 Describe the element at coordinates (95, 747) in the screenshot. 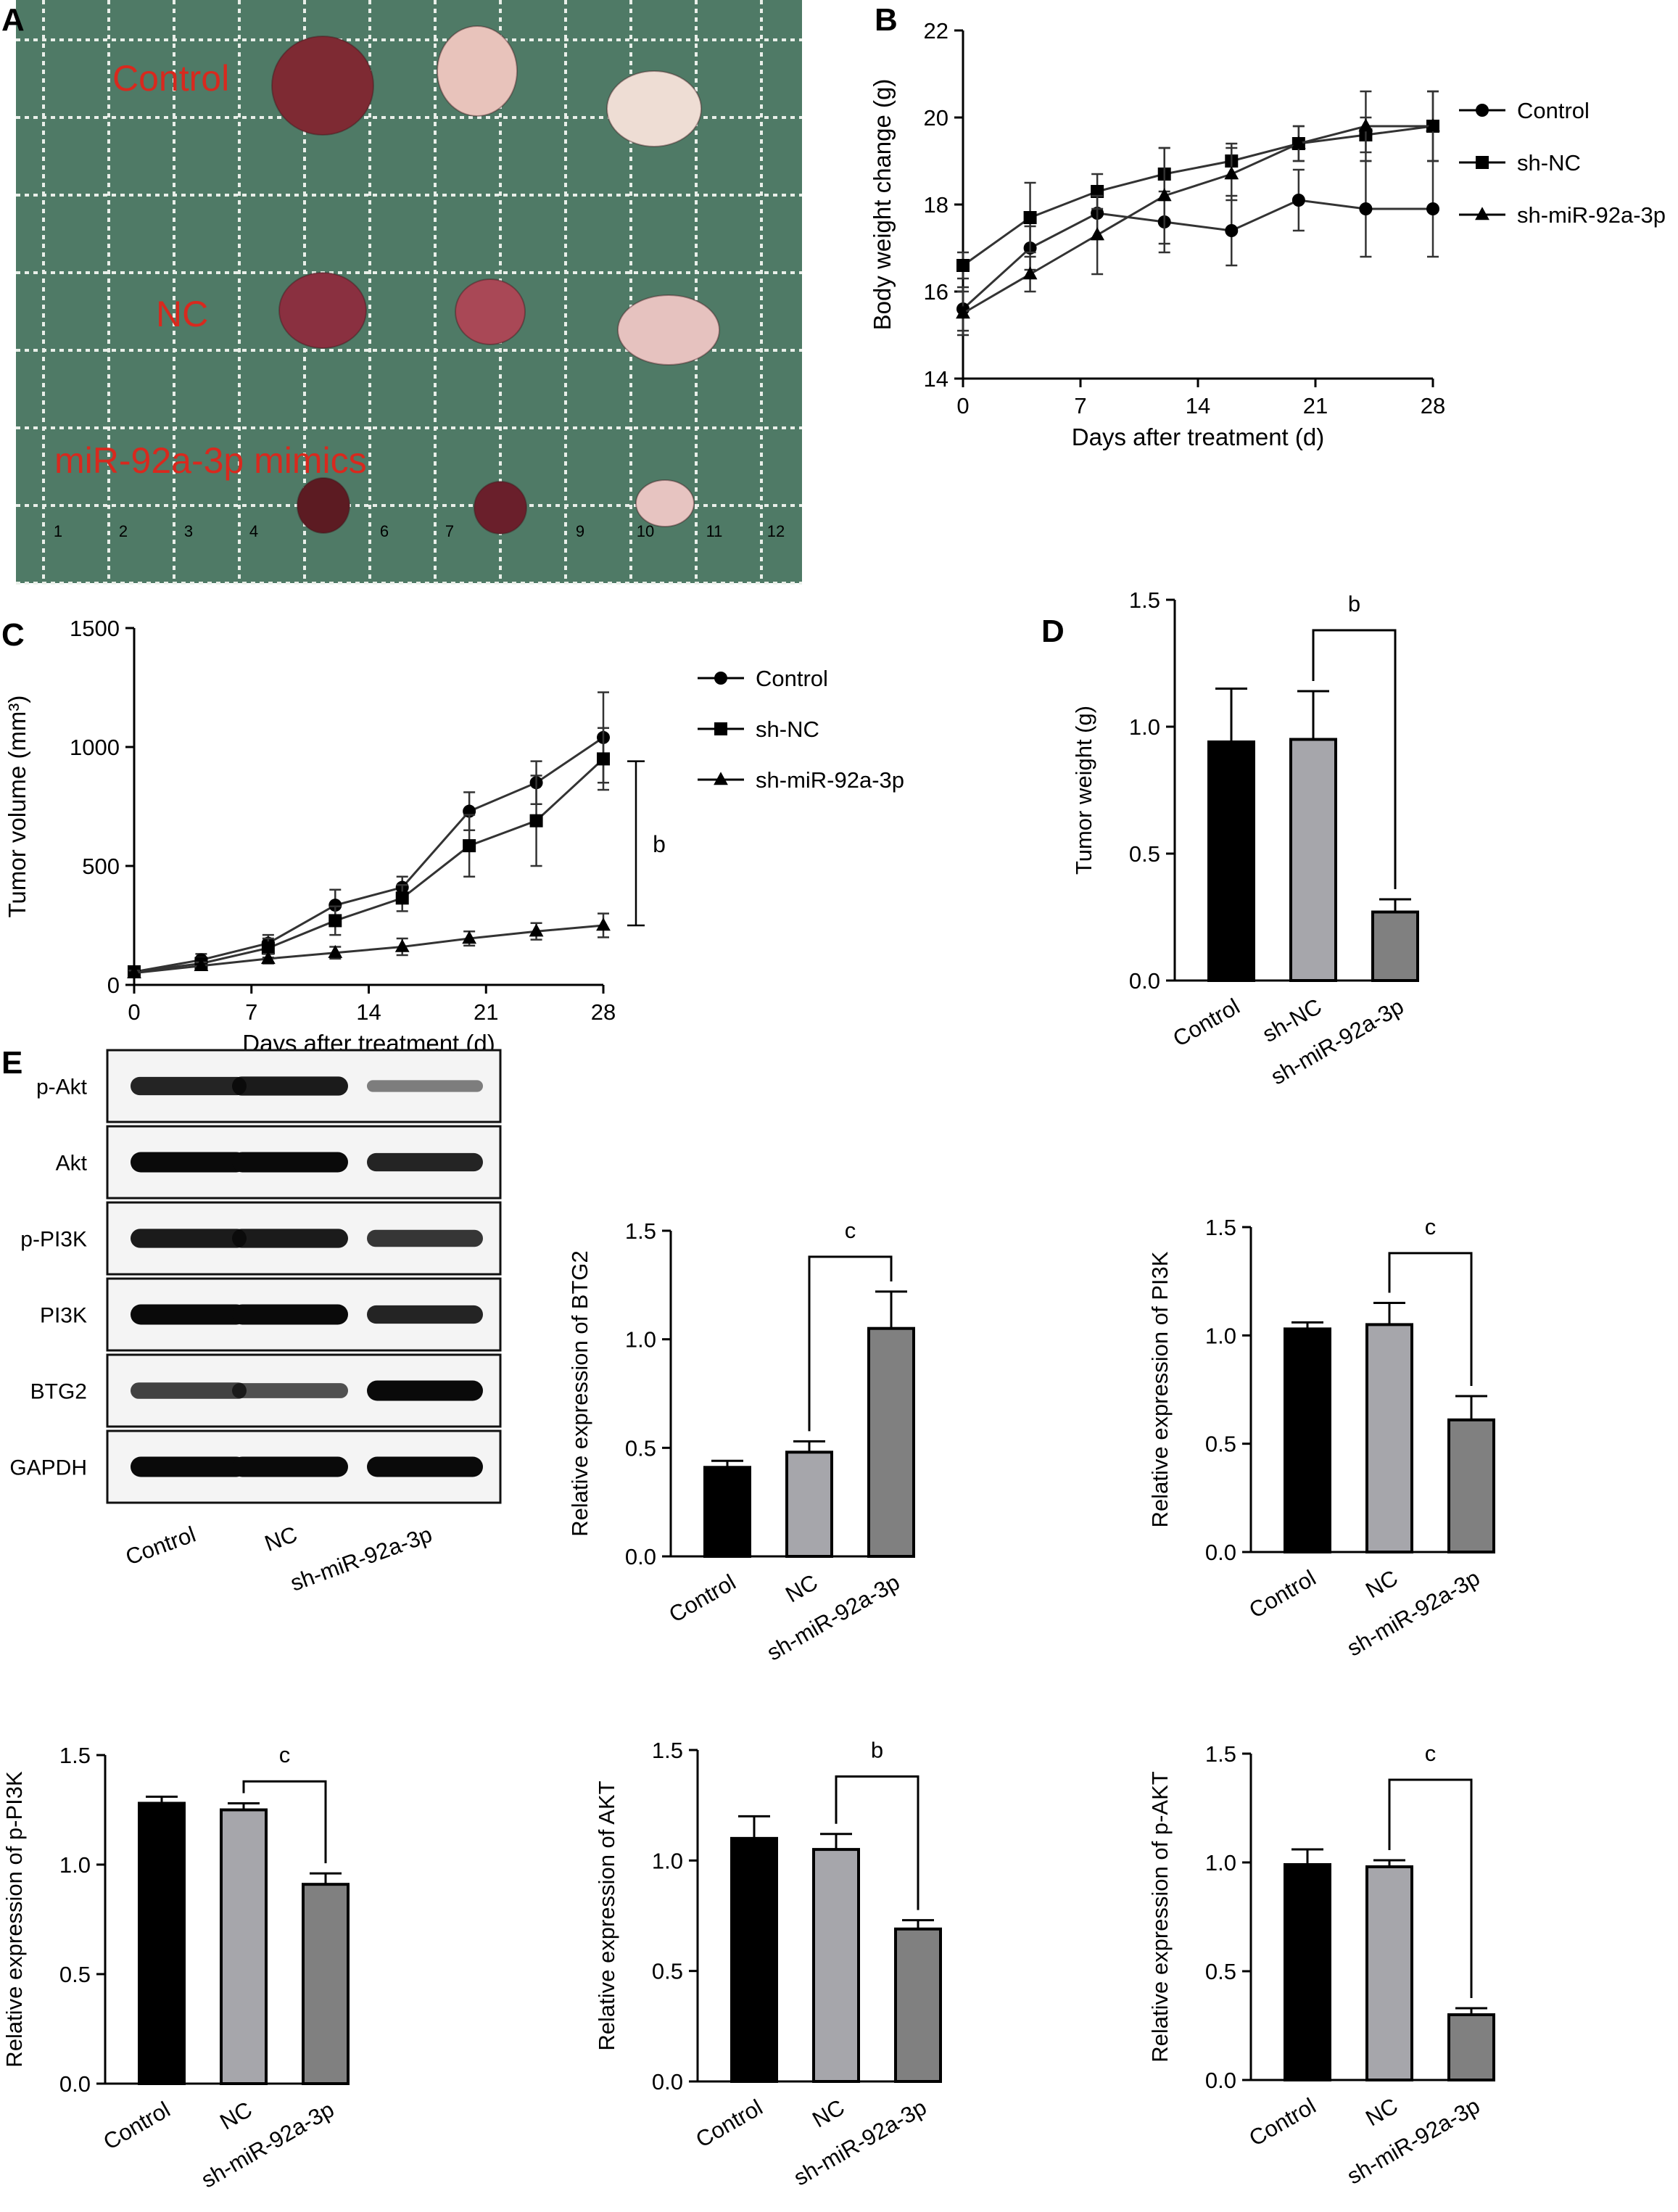

I see `y-tick-label: 1000` at that location.